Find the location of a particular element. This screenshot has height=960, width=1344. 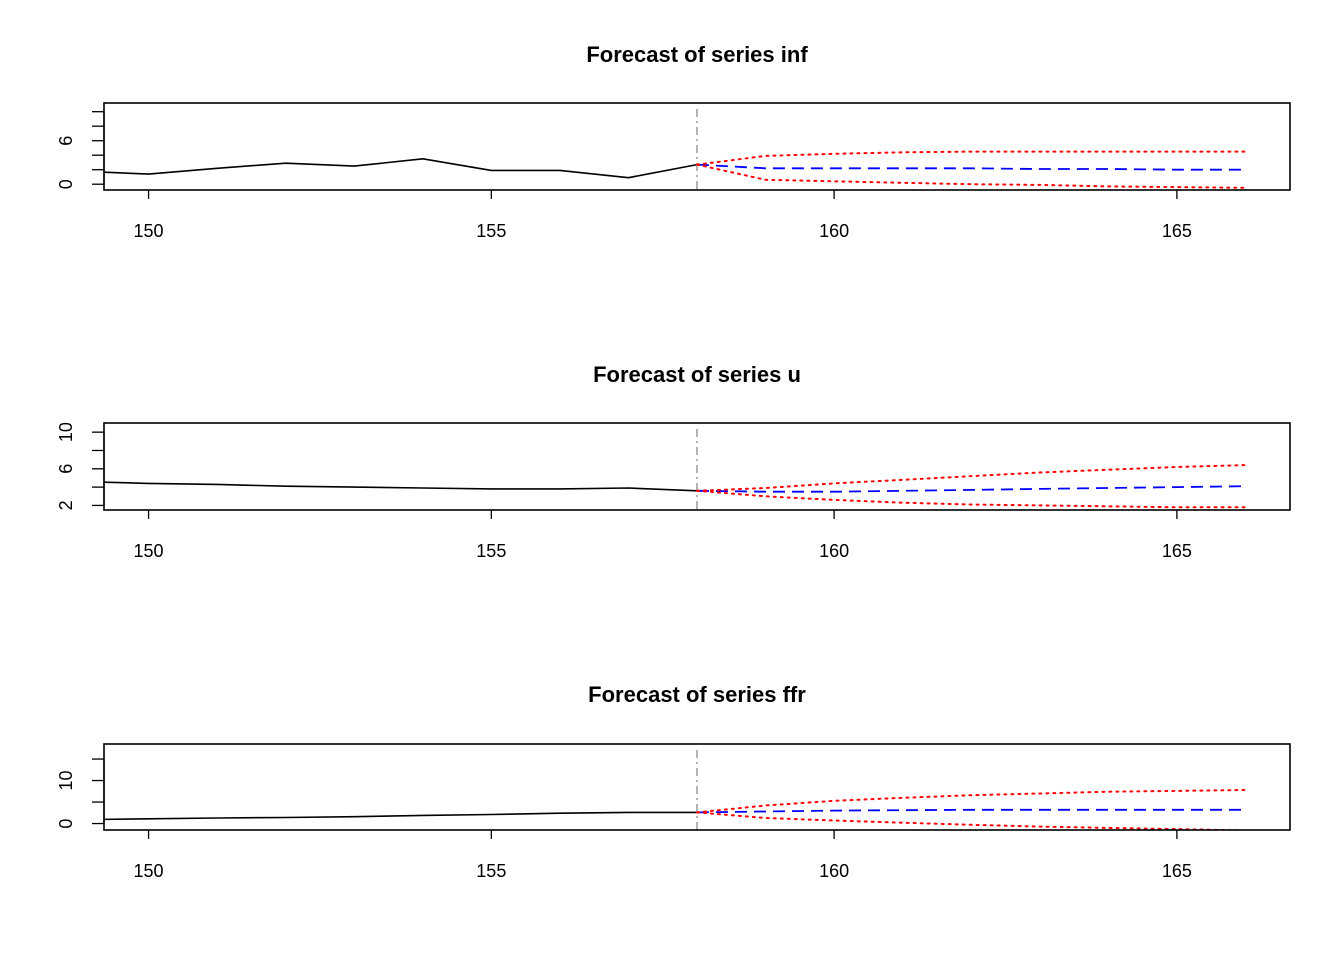

y-tick-label: 2 is located at coordinates (66, 505).